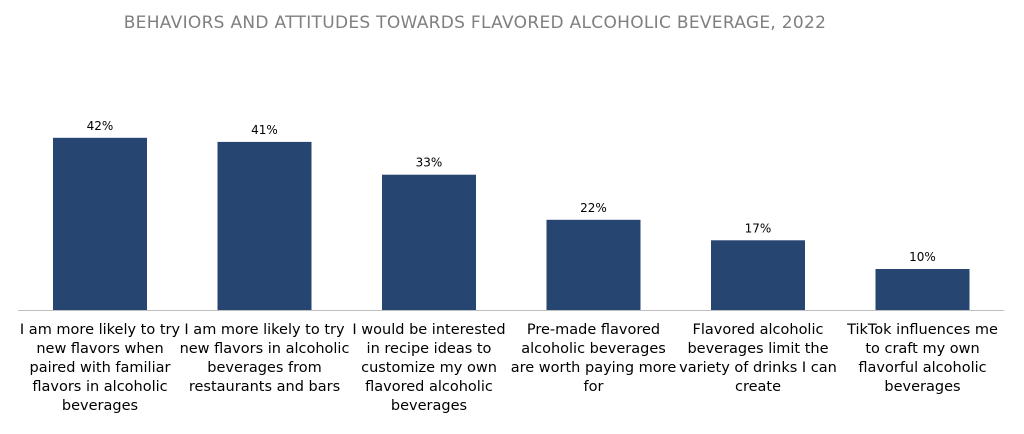 The image size is (1024, 434). Describe the element at coordinates (264, 130) in the screenshot. I see `value-label-2: 41%` at that location.